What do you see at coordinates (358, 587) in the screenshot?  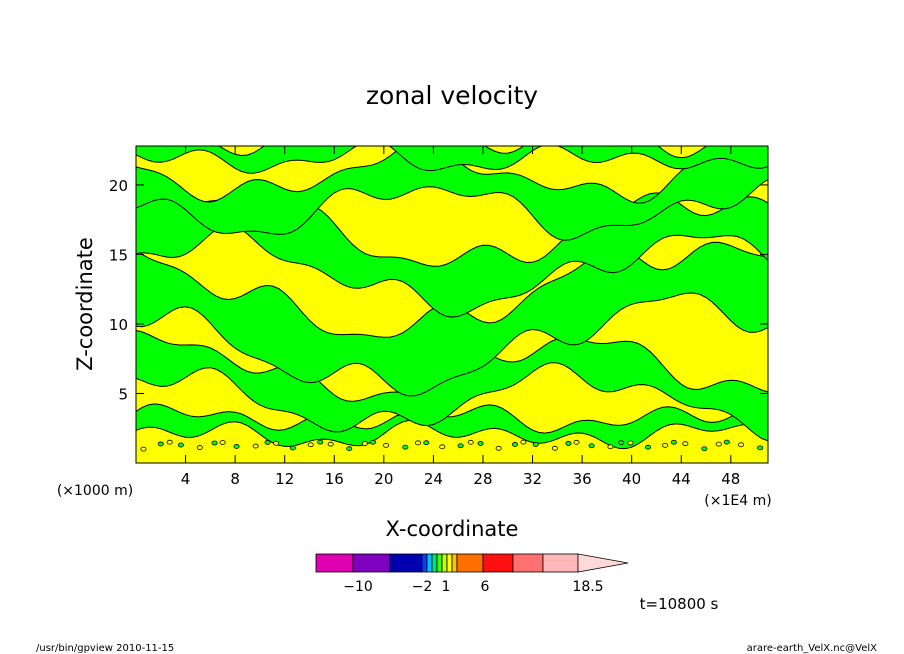 I see `colorbar-tick-label: −10` at bounding box center [358, 587].